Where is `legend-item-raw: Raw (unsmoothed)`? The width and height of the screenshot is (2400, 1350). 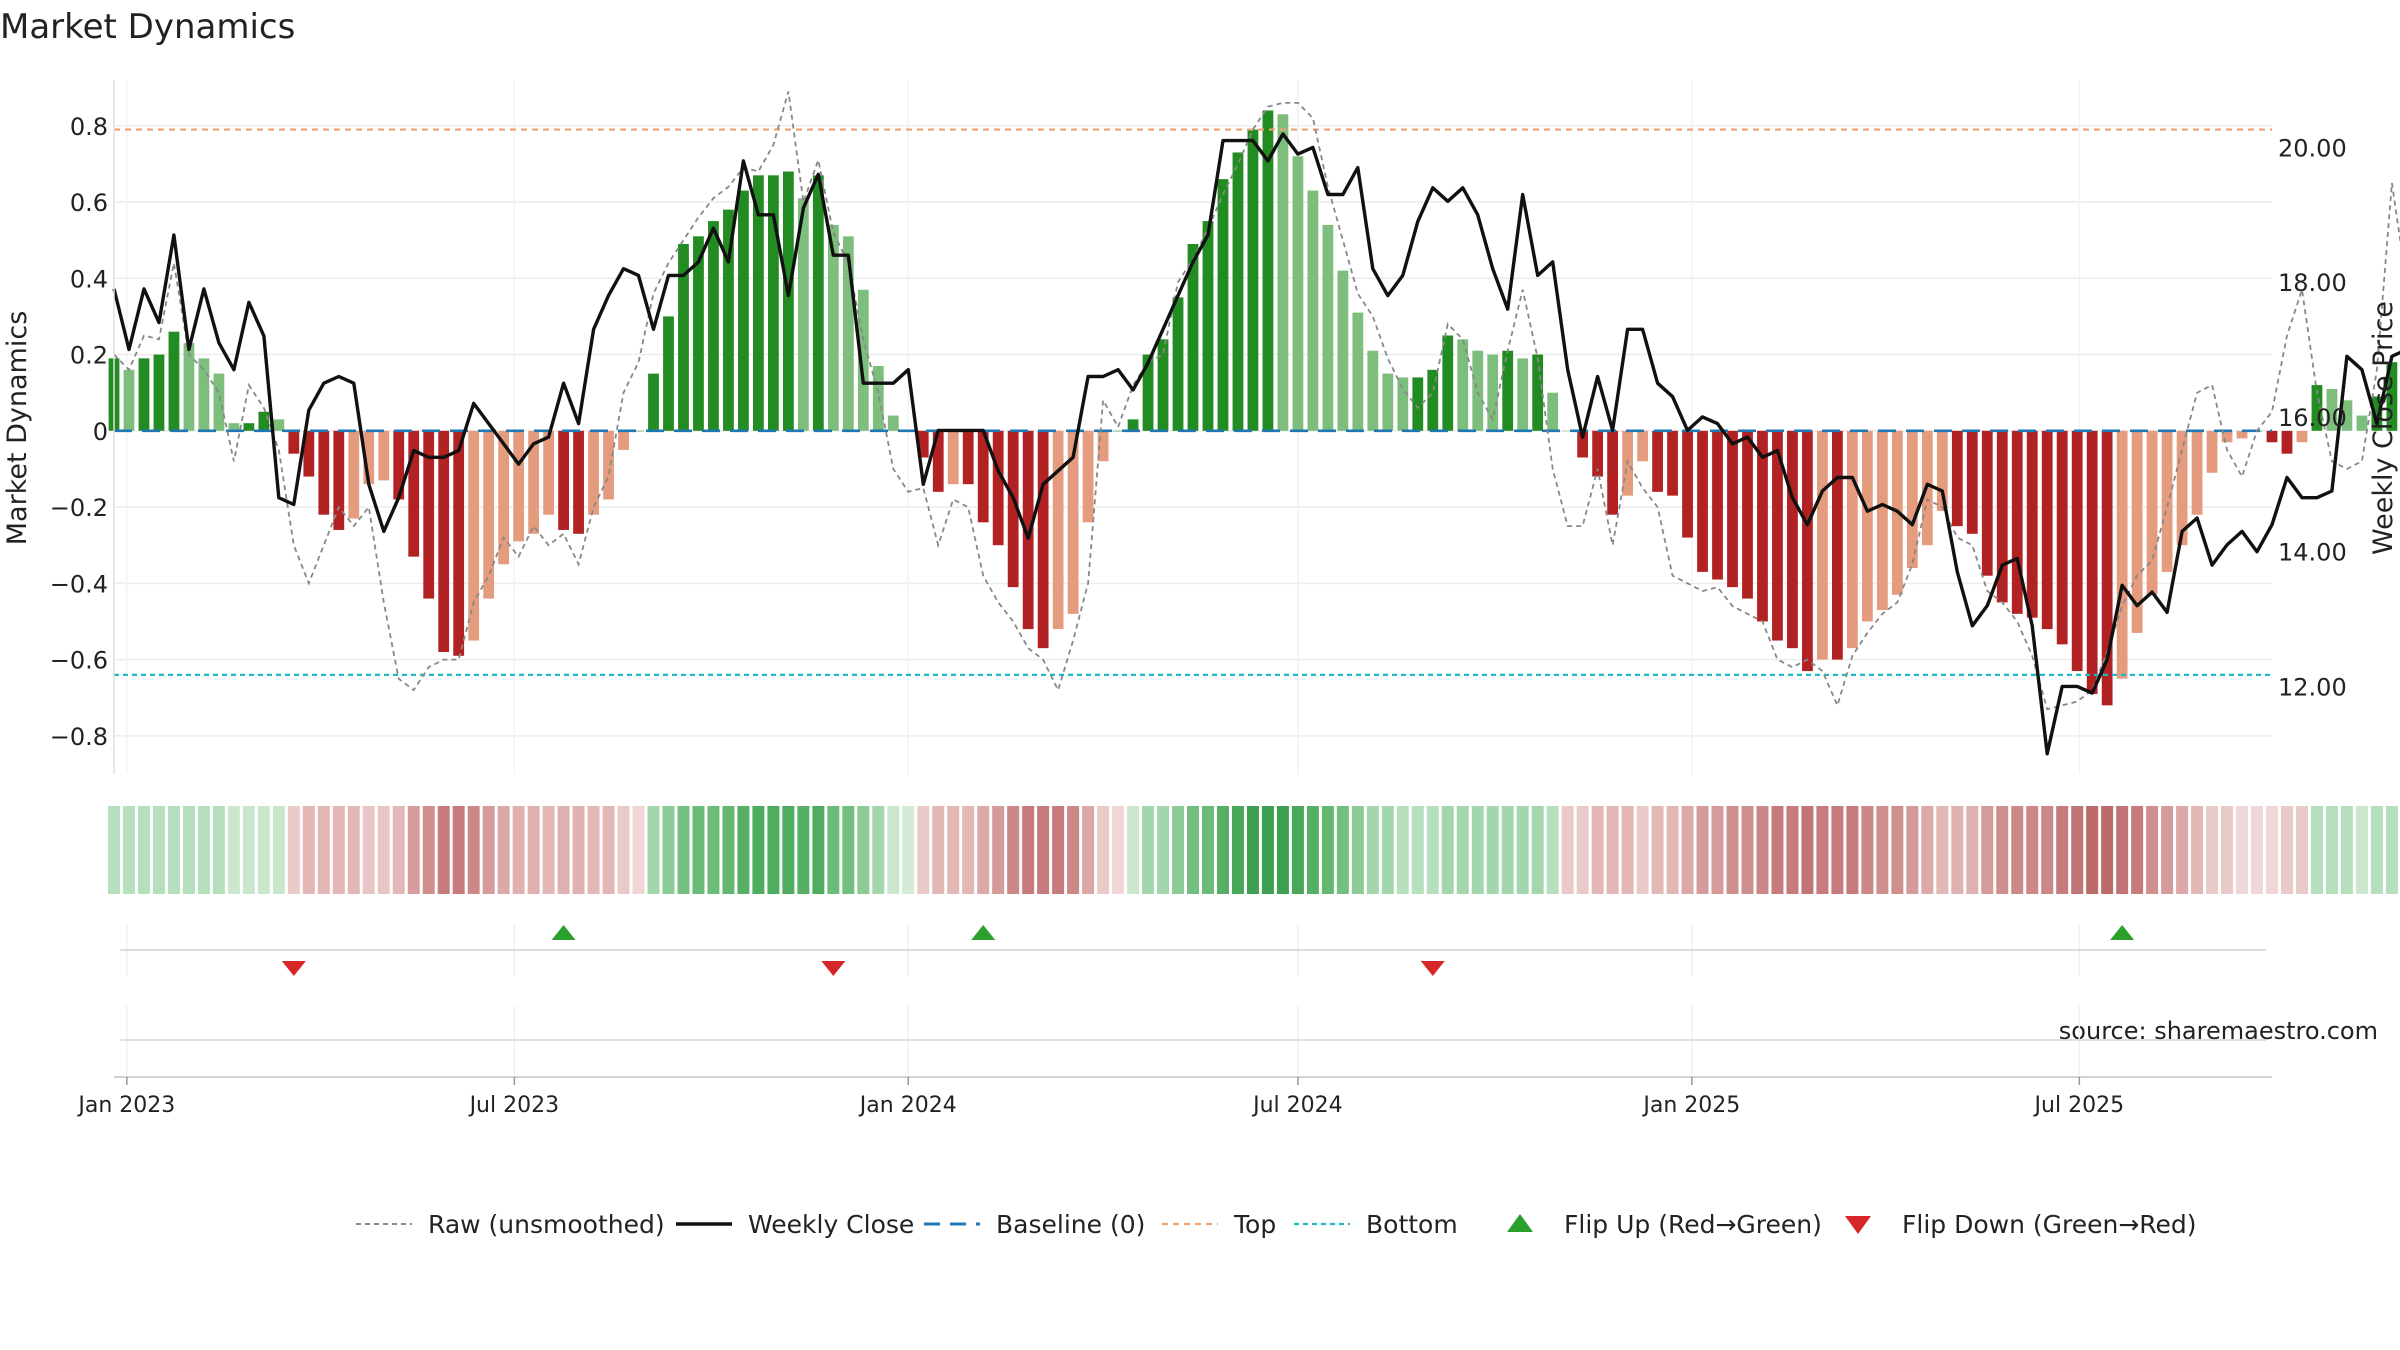 legend-item-raw: Raw (unsmoothed) is located at coordinates (510, 1224).